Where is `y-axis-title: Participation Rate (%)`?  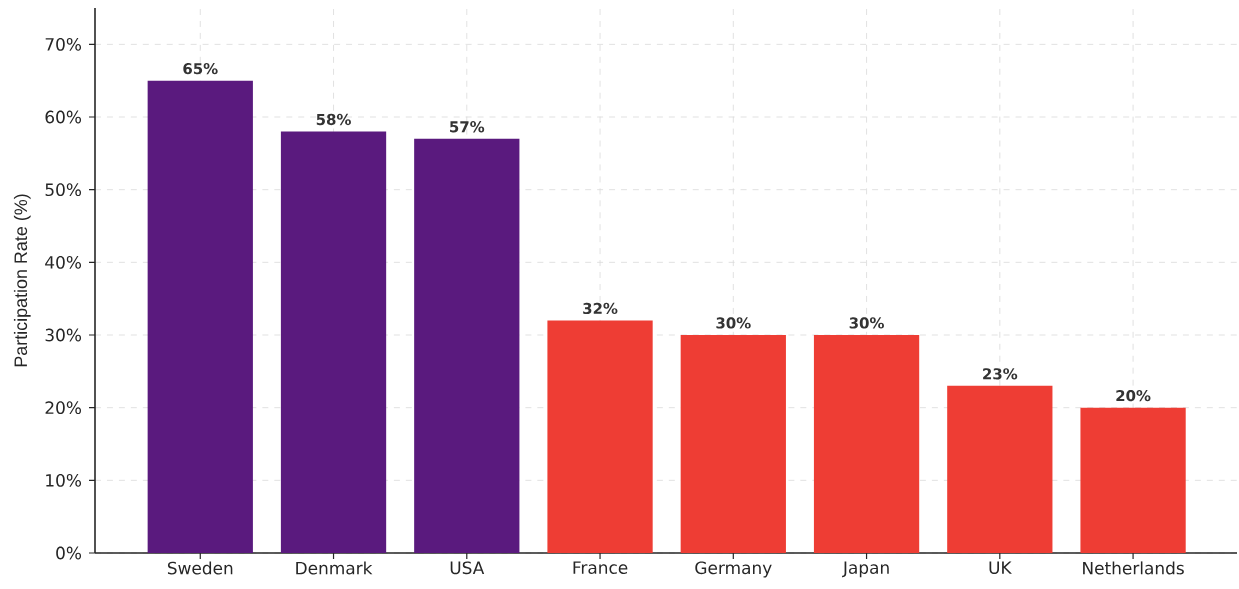
y-axis-title: Participation Rate (%) is located at coordinates (22, 280).